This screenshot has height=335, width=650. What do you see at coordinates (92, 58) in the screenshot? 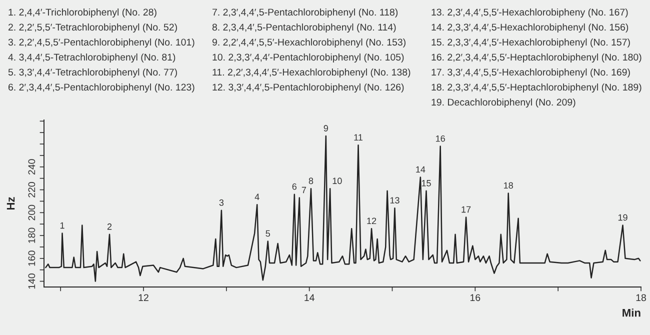
I see `text: 4. 3,4,4′,5-Tetrachlorobiphenyl (No. 81)` at bounding box center [92, 58].